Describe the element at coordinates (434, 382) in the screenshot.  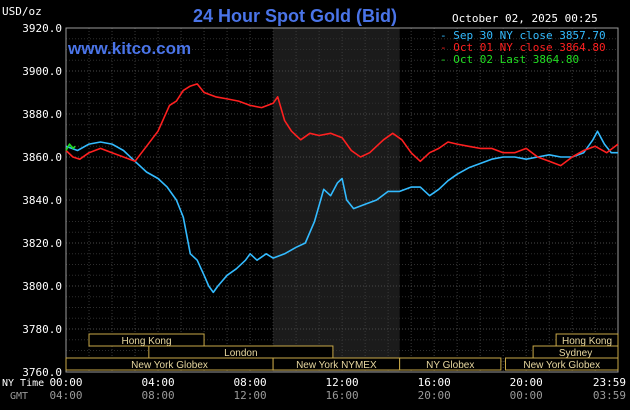
I see `x-tick-label-ny: 16:00` at that location.